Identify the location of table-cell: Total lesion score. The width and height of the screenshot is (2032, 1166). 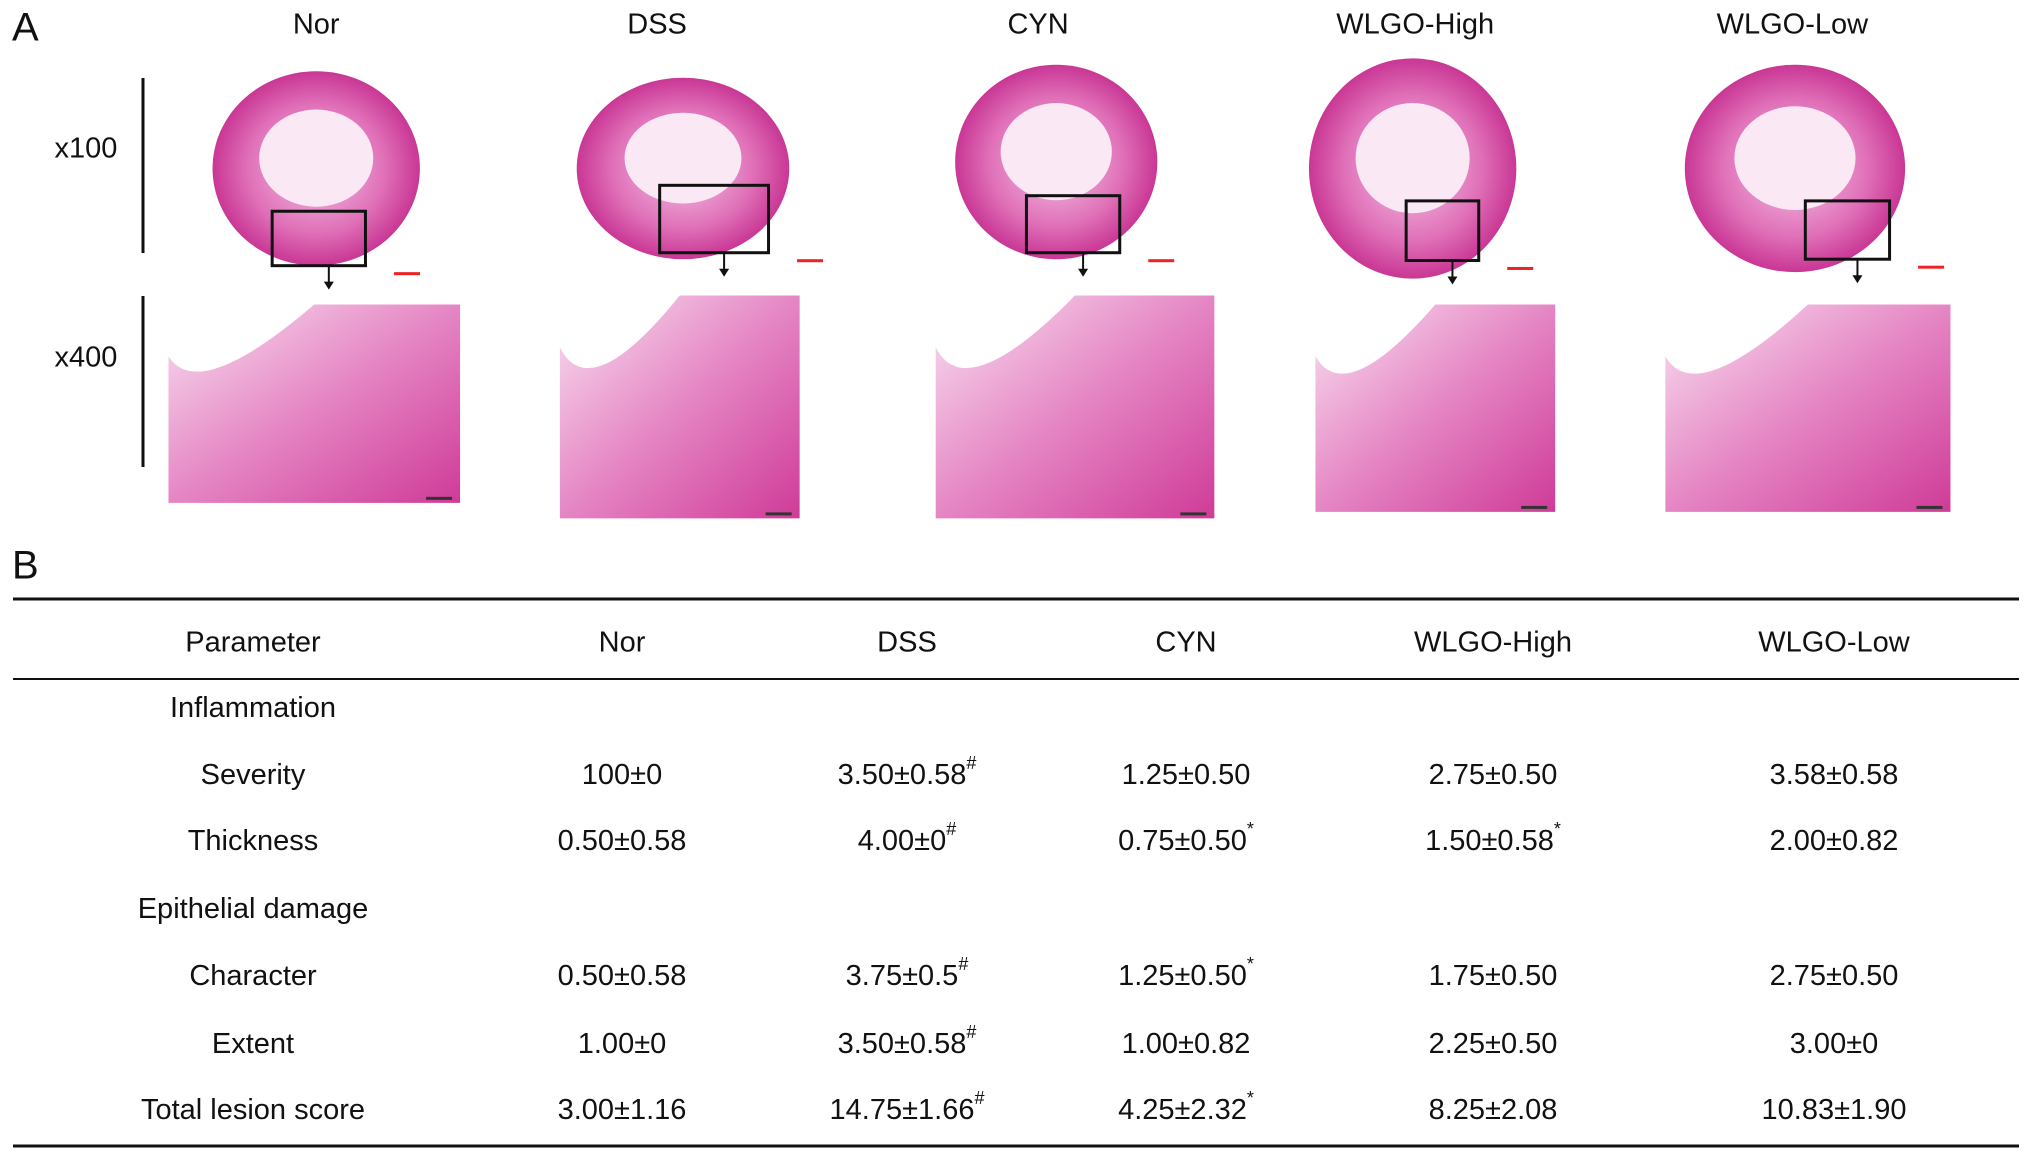
(253, 1110).